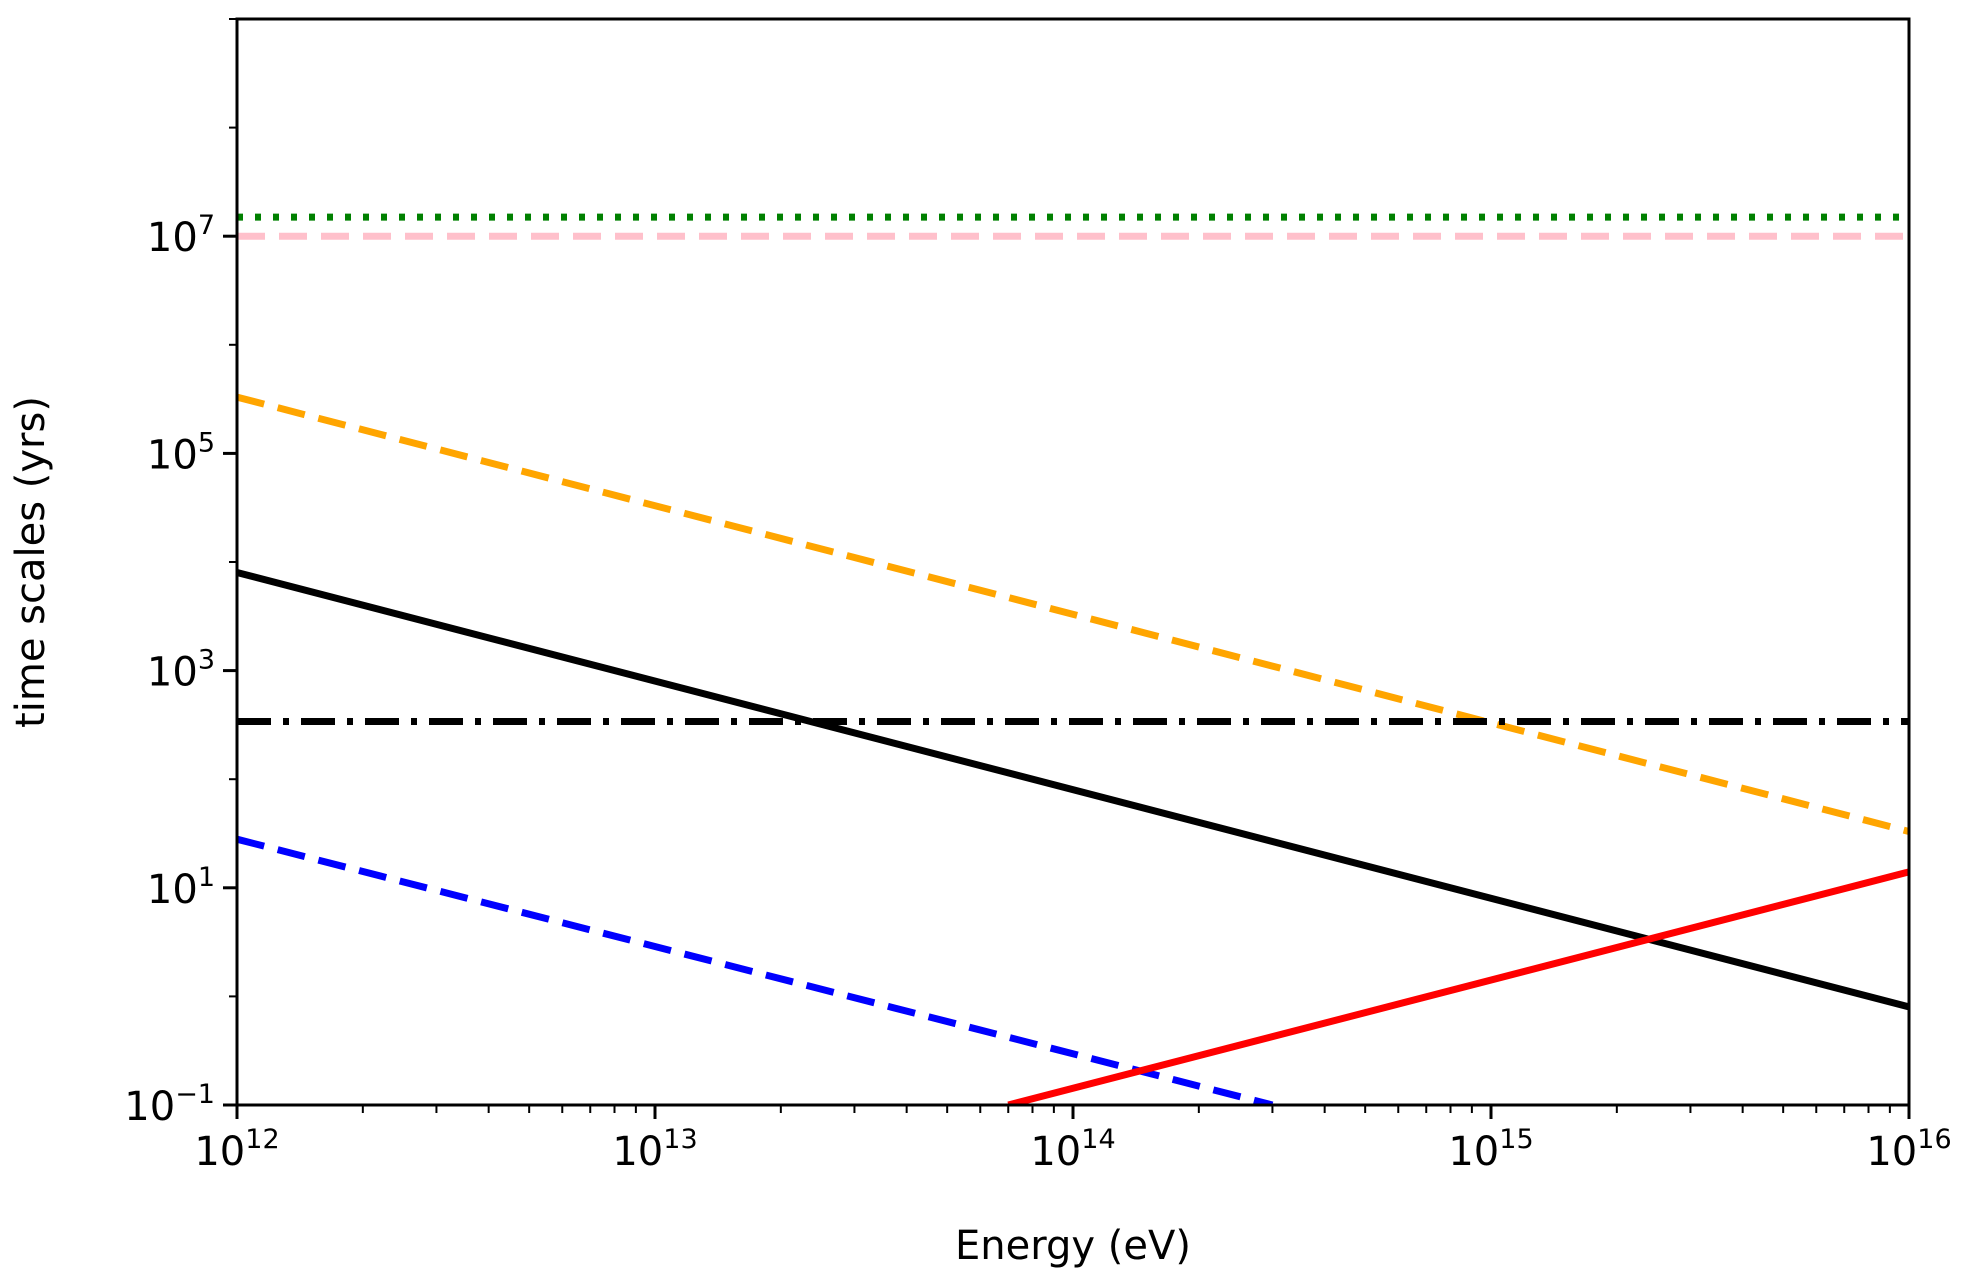 The image size is (1978, 1273). Describe the element at coordinates (31, 562) in the screenshot. I see `y-axis-label: time scales (yrs)` at that location.